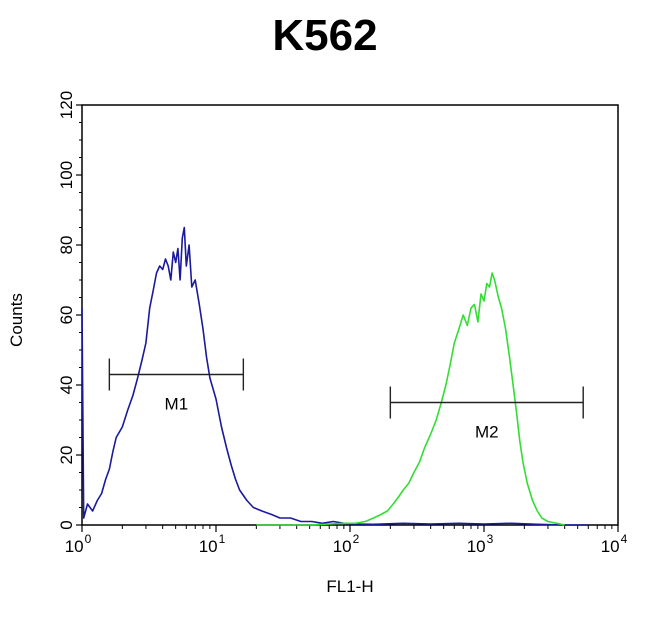 This screenshot has width=650, height=642. What do you see at coordinates (487, 432) in the screenshot?
I see `gate-marker-label: M2` at bounding box center [487, 432].